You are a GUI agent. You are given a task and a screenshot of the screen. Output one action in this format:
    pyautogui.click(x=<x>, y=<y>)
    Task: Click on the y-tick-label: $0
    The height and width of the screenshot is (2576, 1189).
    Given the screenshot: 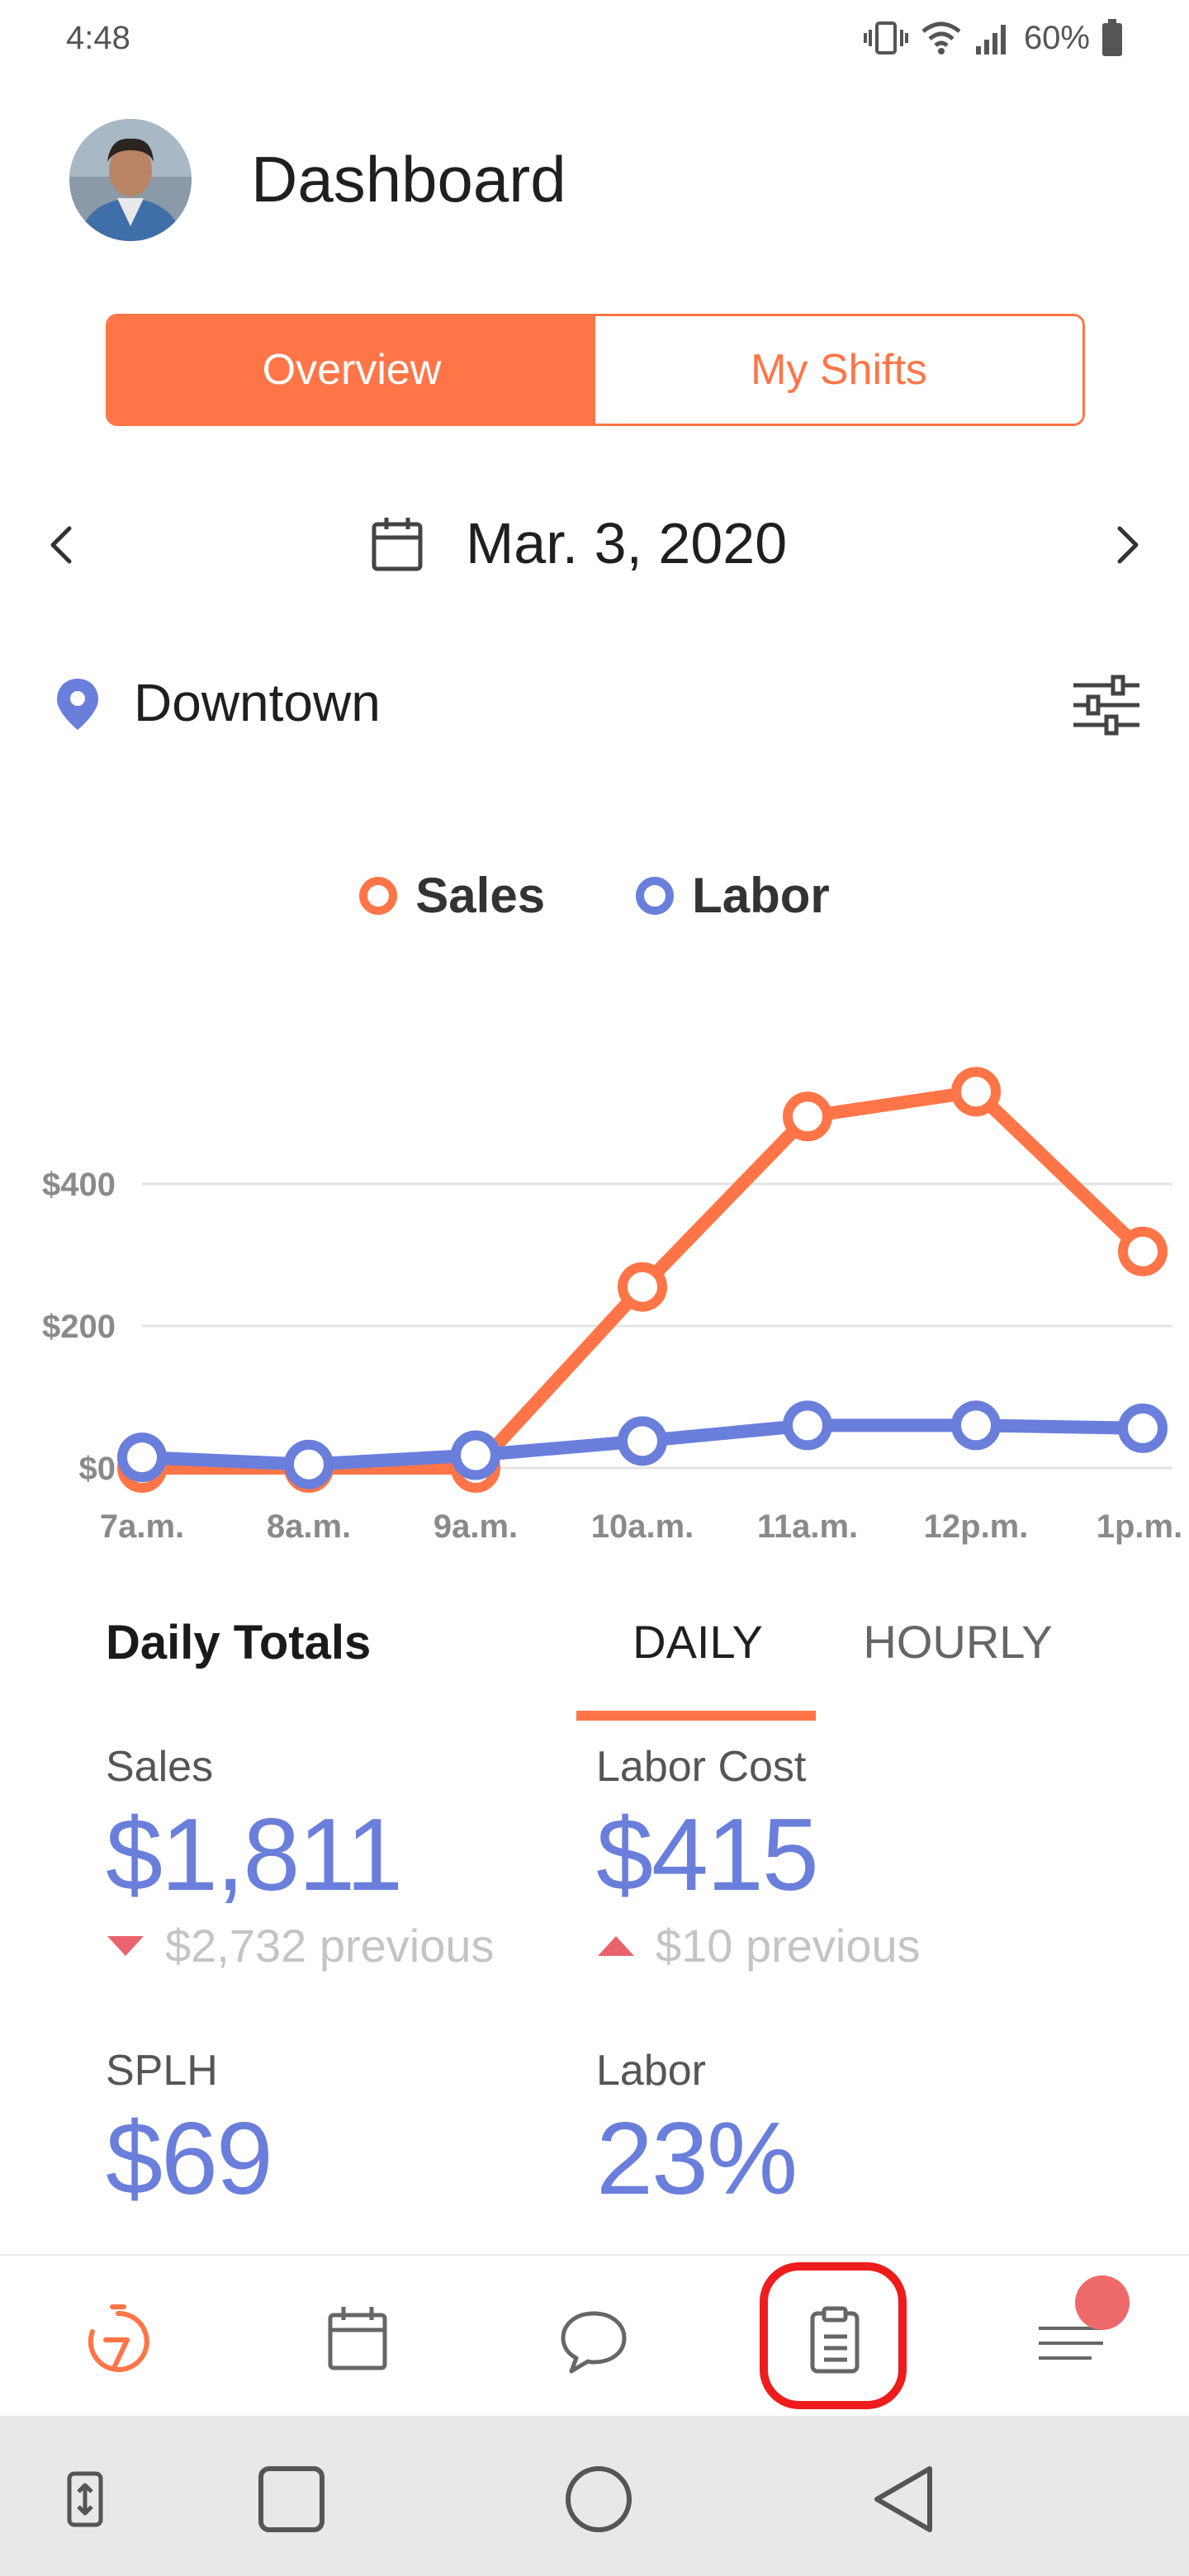 What is the action you would take?
    pyautogui.click(x=97, y=1469)
    